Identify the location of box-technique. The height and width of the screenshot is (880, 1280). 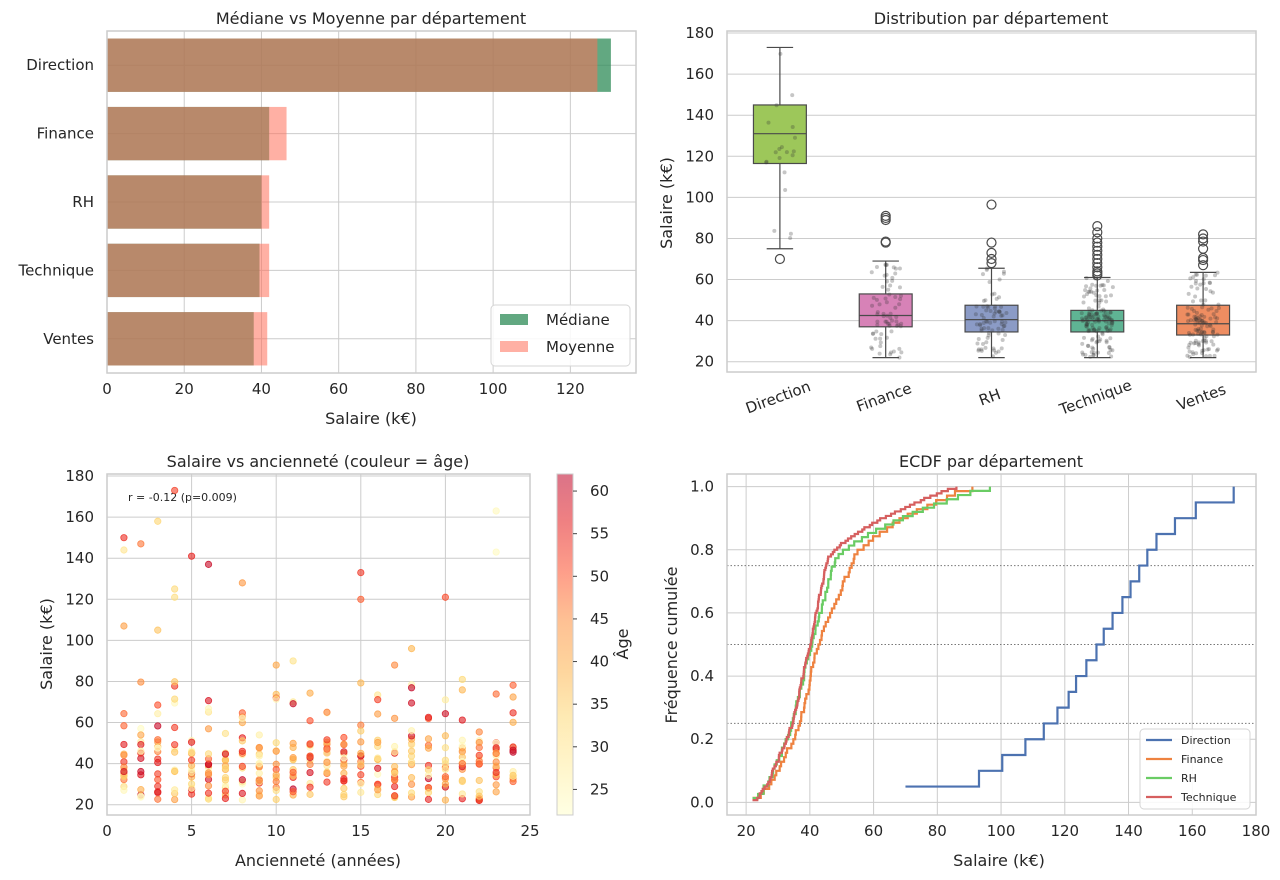
(1097, 290).